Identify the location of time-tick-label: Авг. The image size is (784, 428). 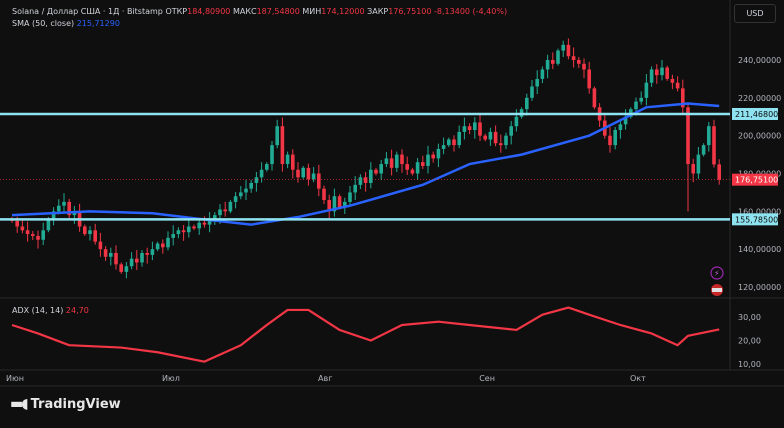
(325, 378).